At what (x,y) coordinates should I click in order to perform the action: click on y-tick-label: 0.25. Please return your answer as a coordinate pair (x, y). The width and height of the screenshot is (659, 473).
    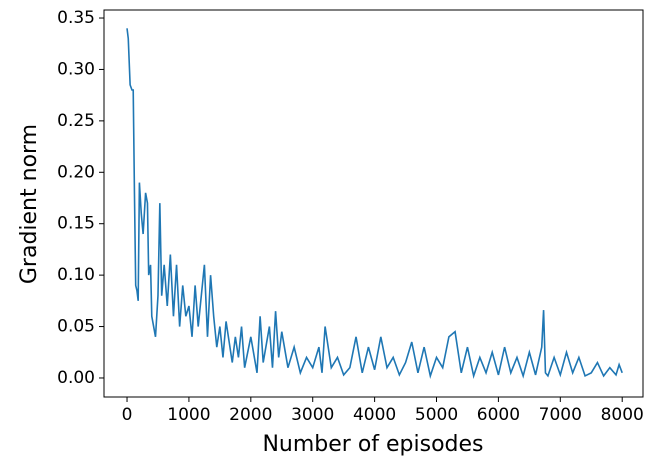
    Looking at the image, I should click on (76, 121).